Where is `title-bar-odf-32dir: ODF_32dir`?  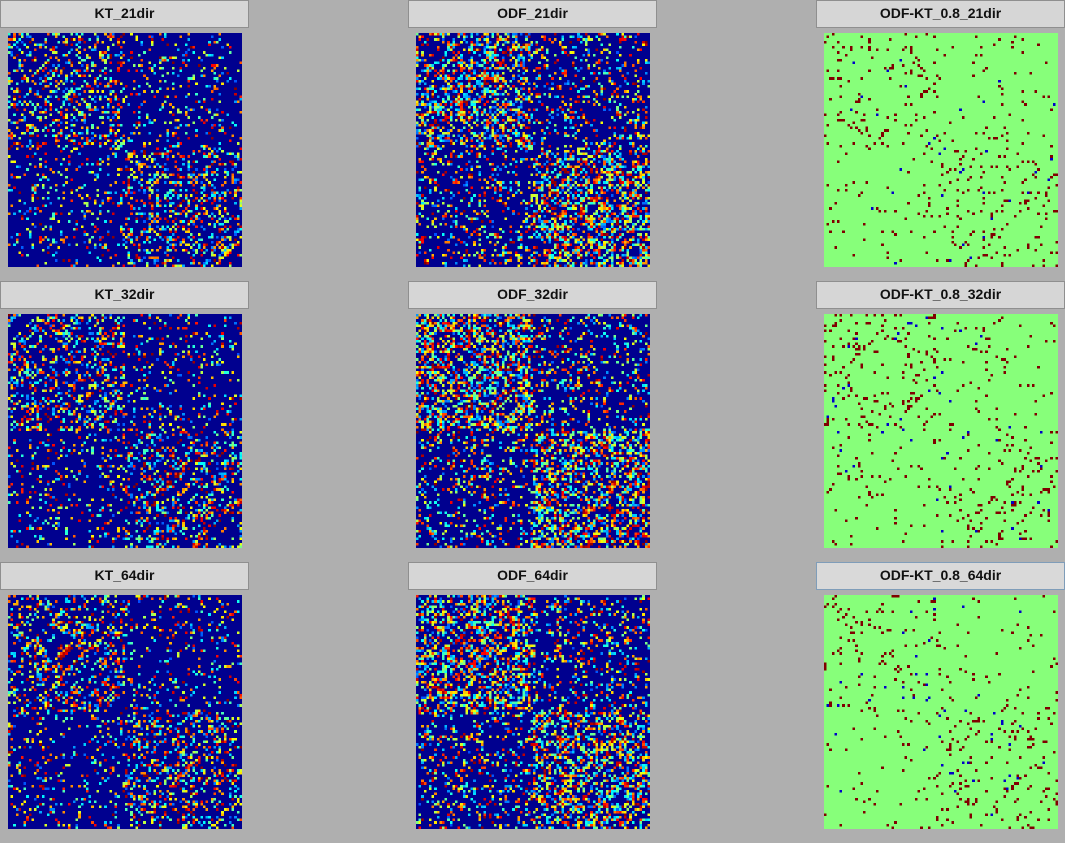
title-bar-odf-32dir: ODF_32dir is located at coordinates (532, 295).